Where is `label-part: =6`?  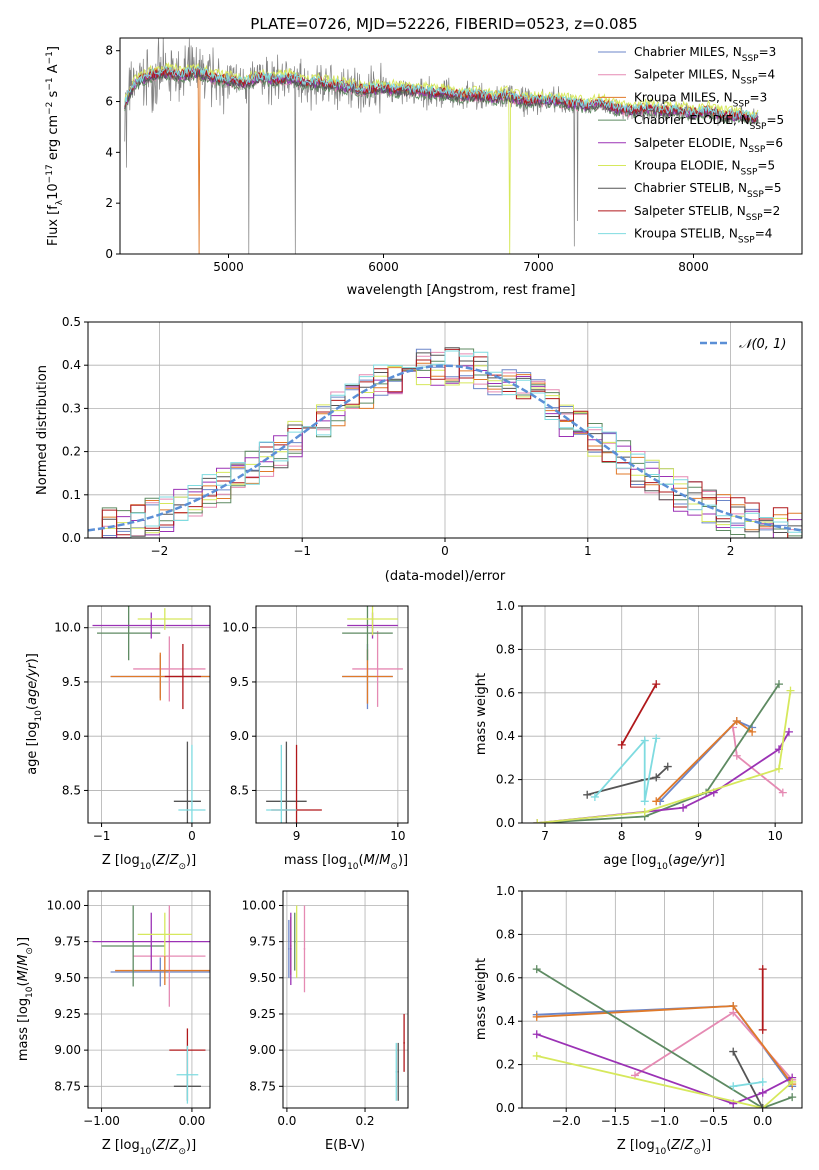 label-part: =6 is located at coordinates (774, 143).